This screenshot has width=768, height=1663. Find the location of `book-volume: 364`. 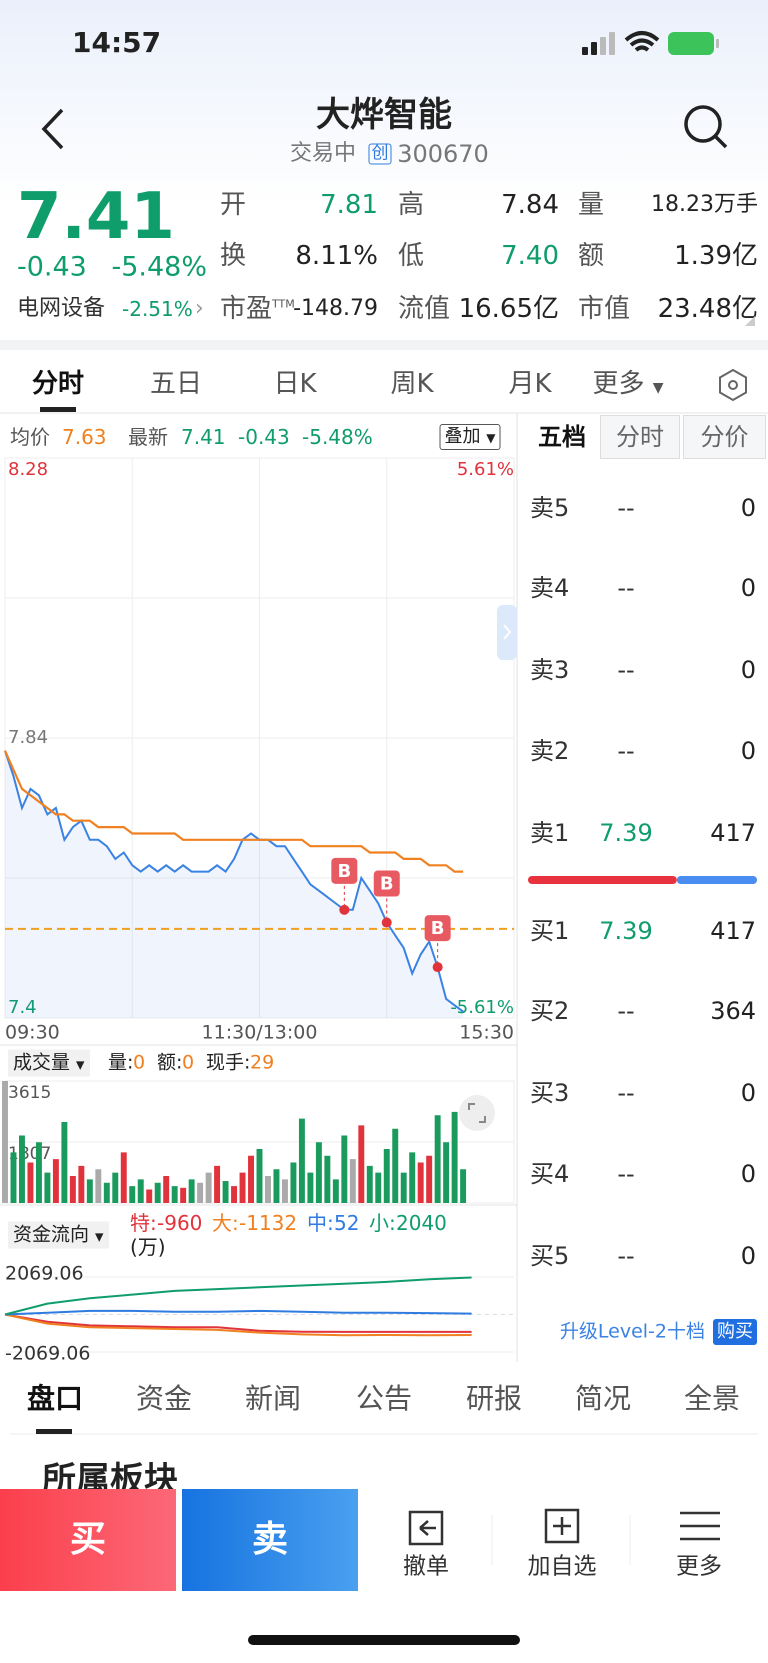

book-volume: 364 is located at coordinates (733, 1011).